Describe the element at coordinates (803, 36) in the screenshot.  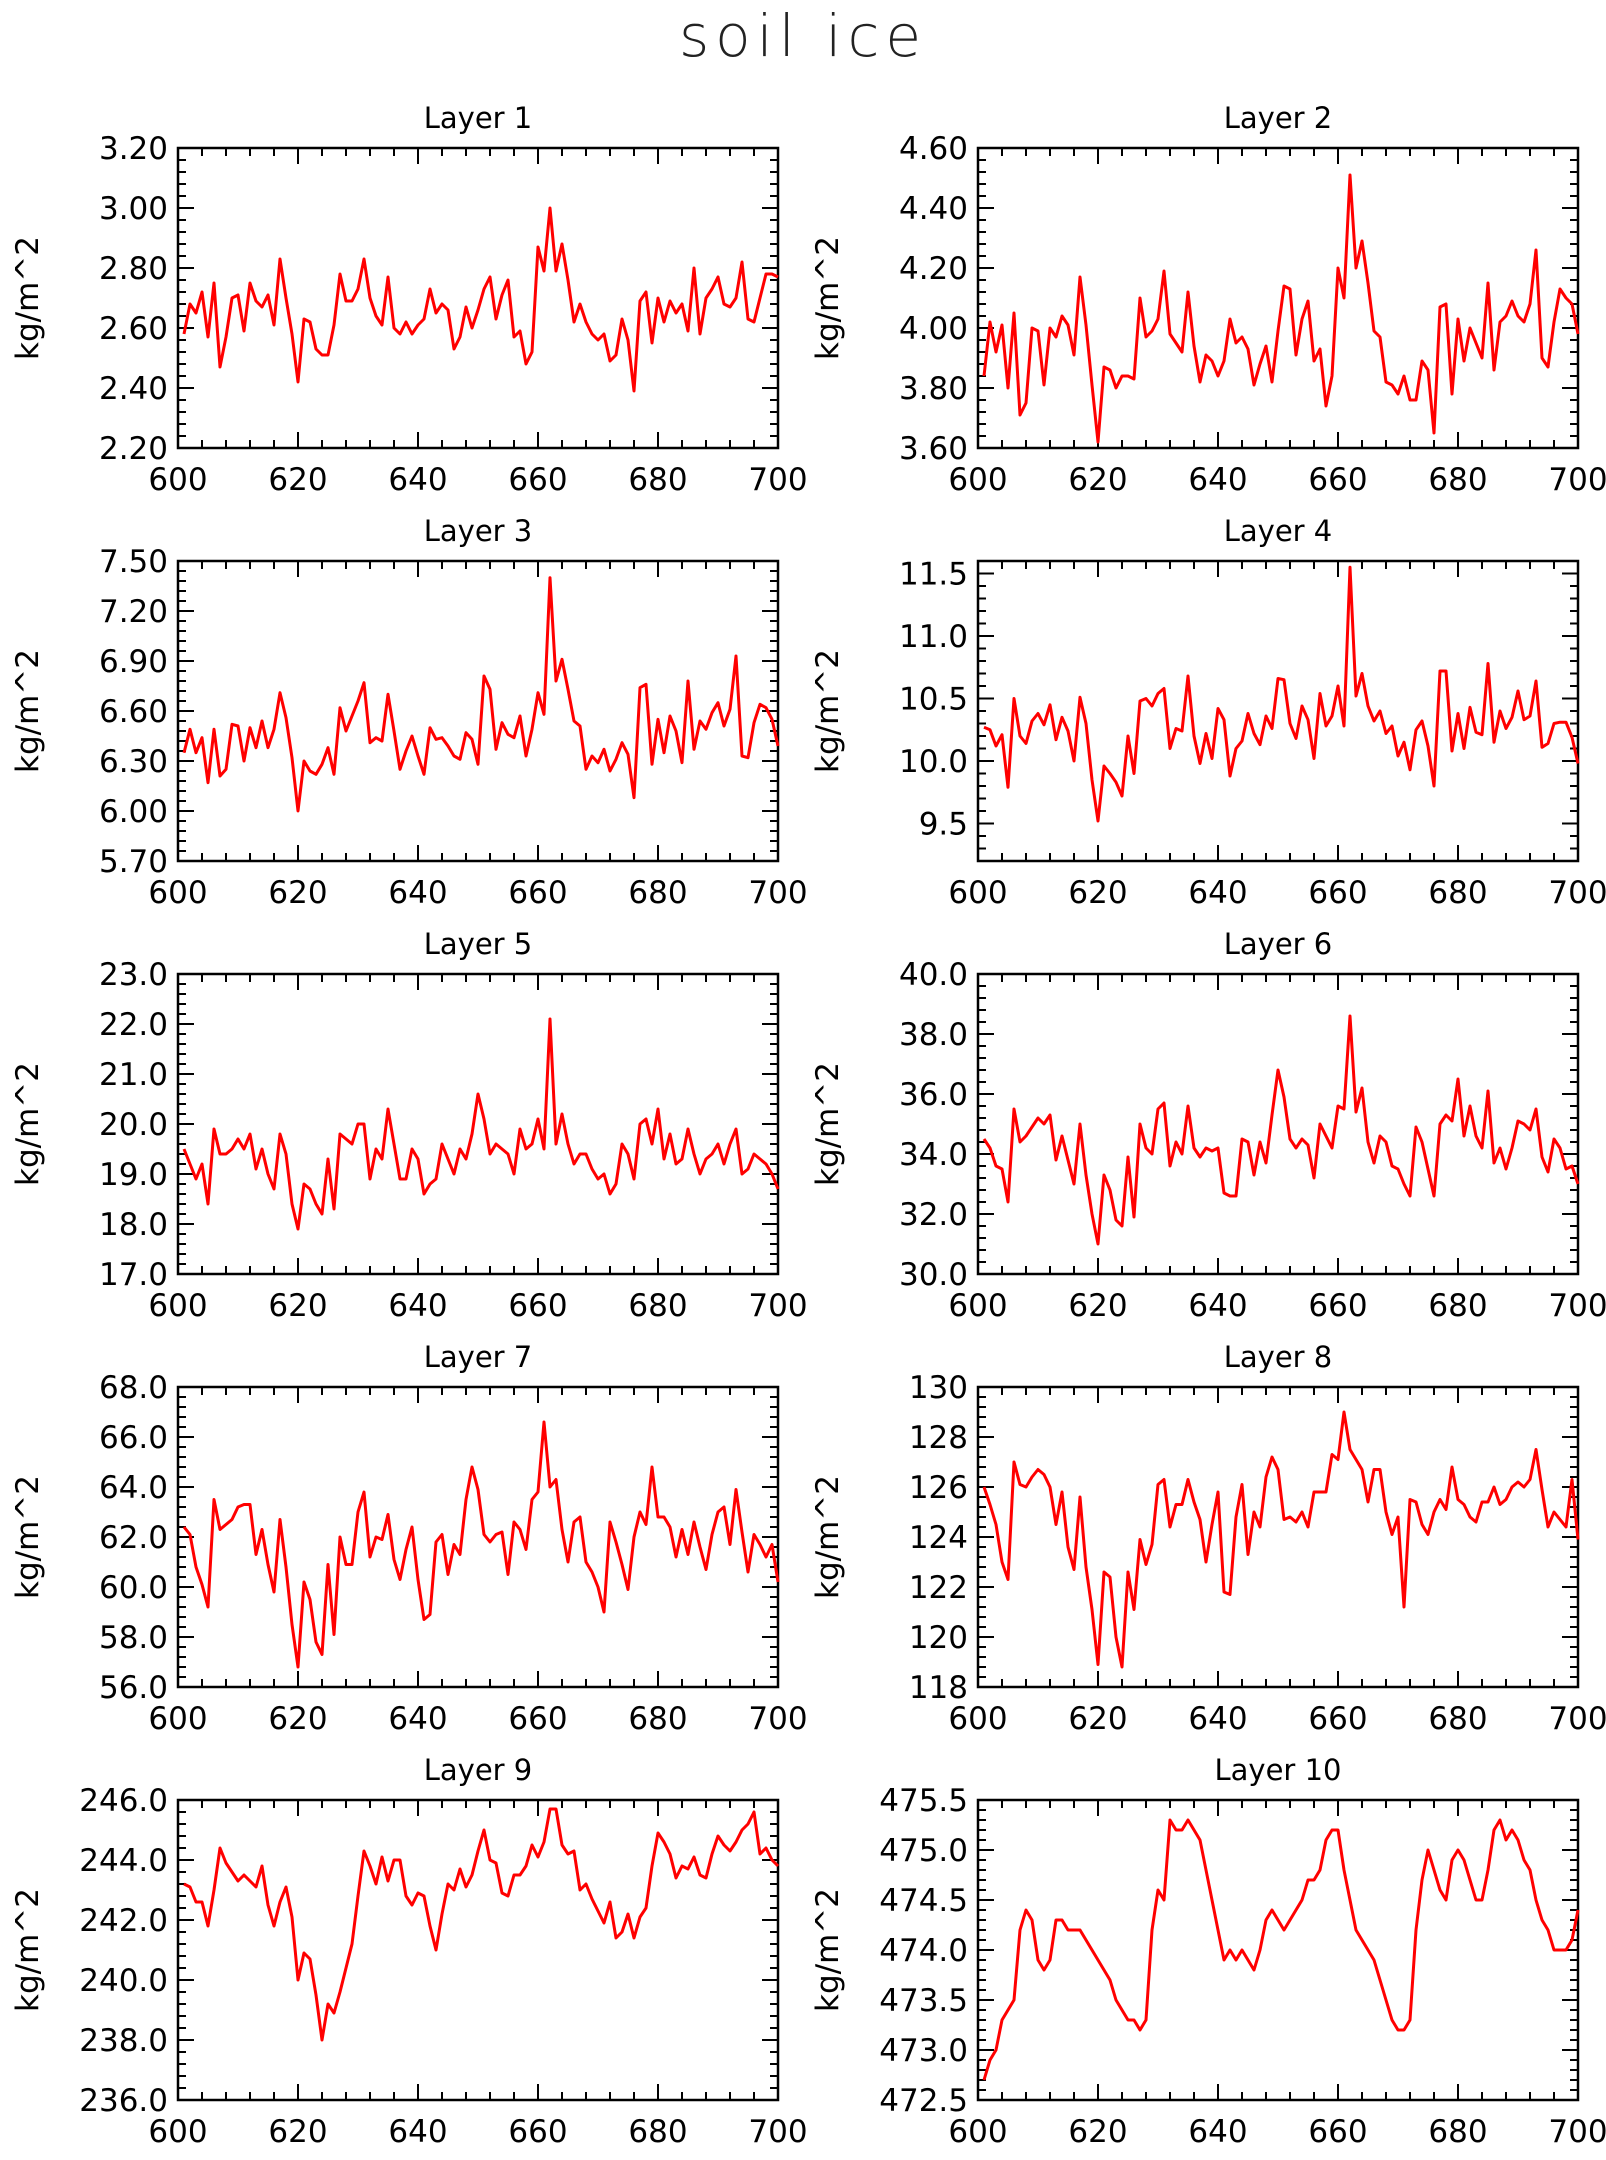
I see `figure-title: soil ice` at that location.